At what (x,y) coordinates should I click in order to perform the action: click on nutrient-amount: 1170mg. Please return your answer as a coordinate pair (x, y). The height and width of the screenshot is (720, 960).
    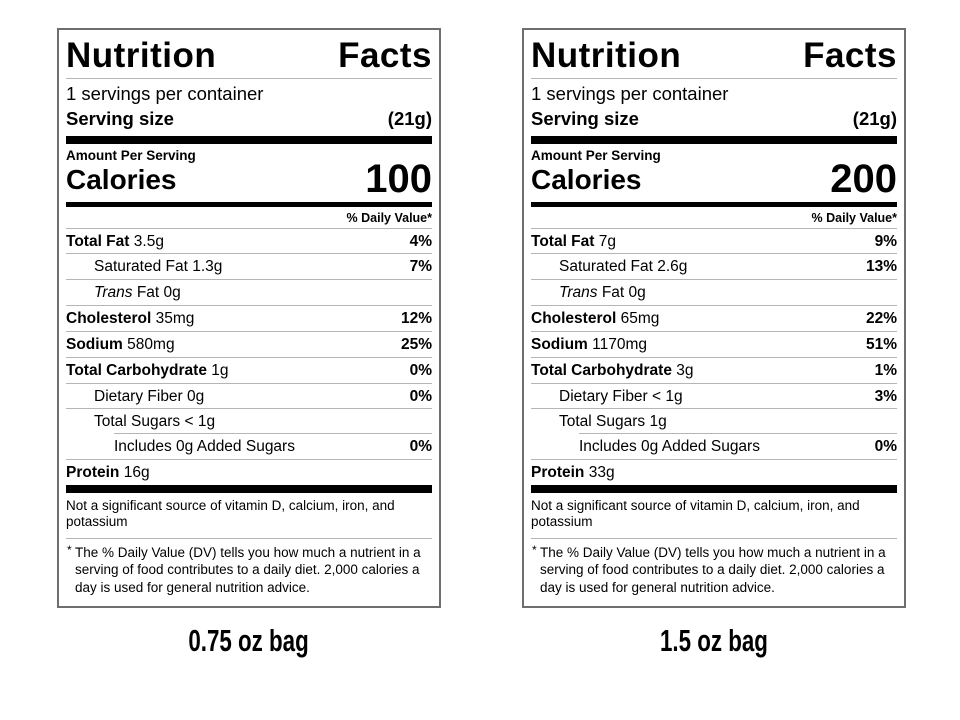
    Looking at the image, I should click on (620, 344).